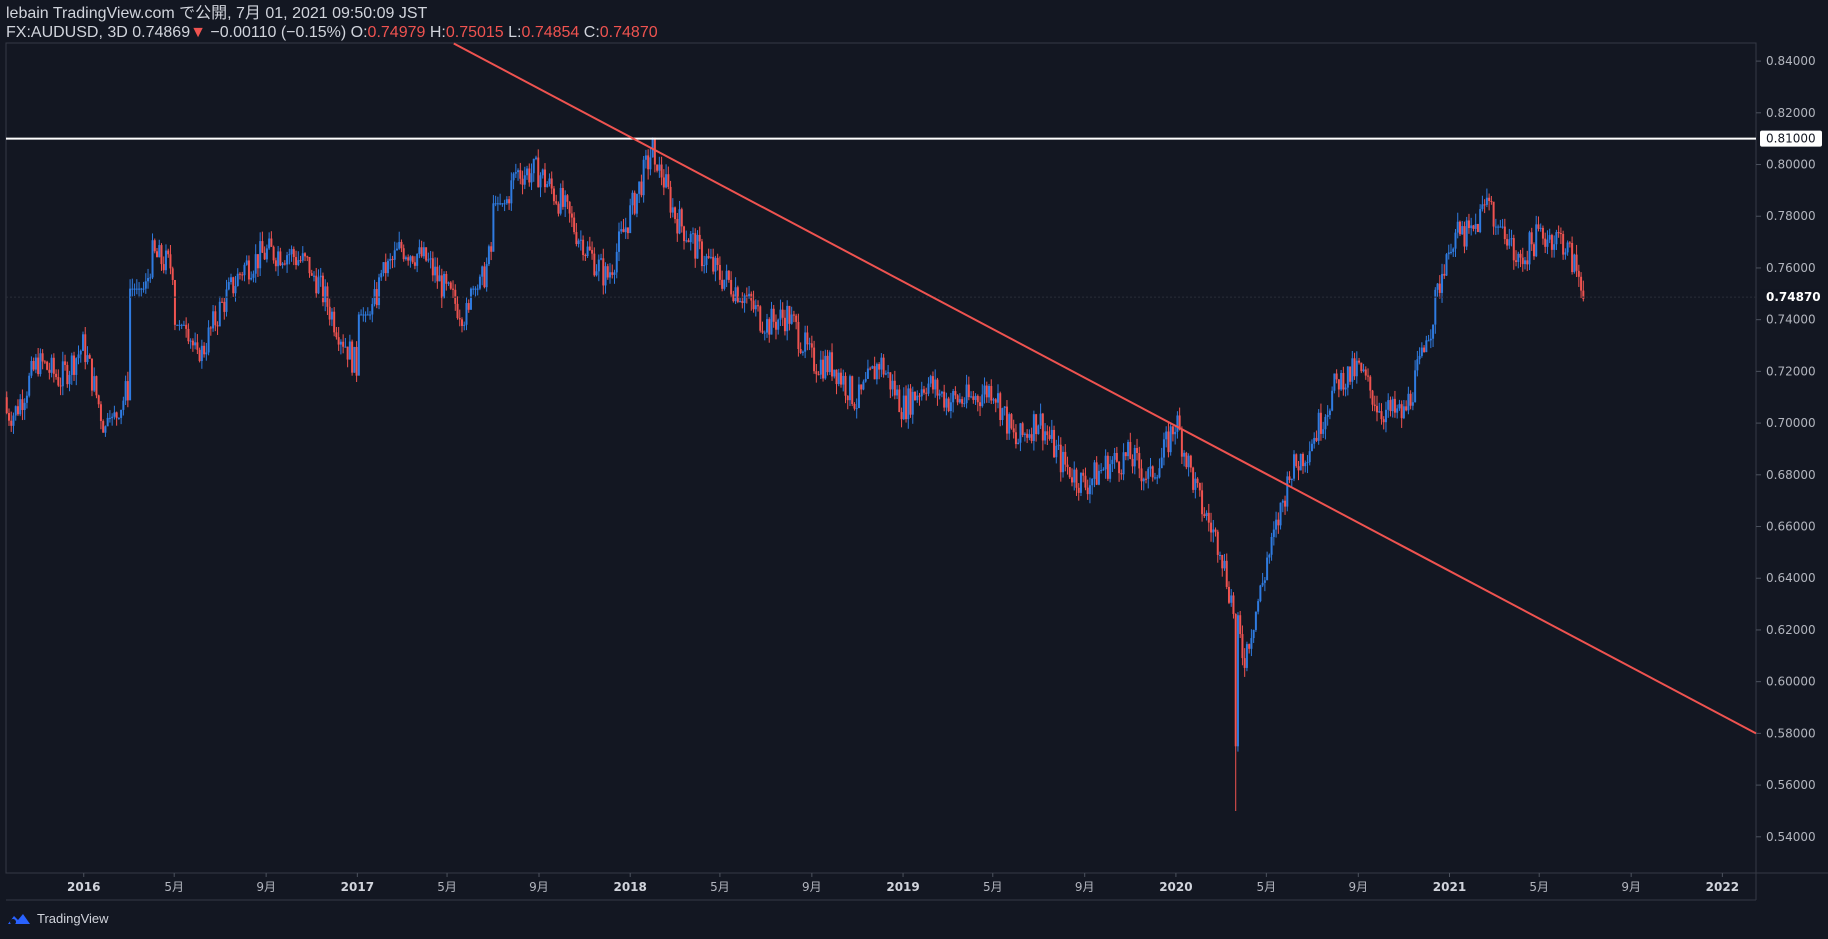 This screenshot has height=939, width=1828. Describe the element at coordinates (73, 918) in the screenshot. I see `tradingview-brand: TradingView` at that location.